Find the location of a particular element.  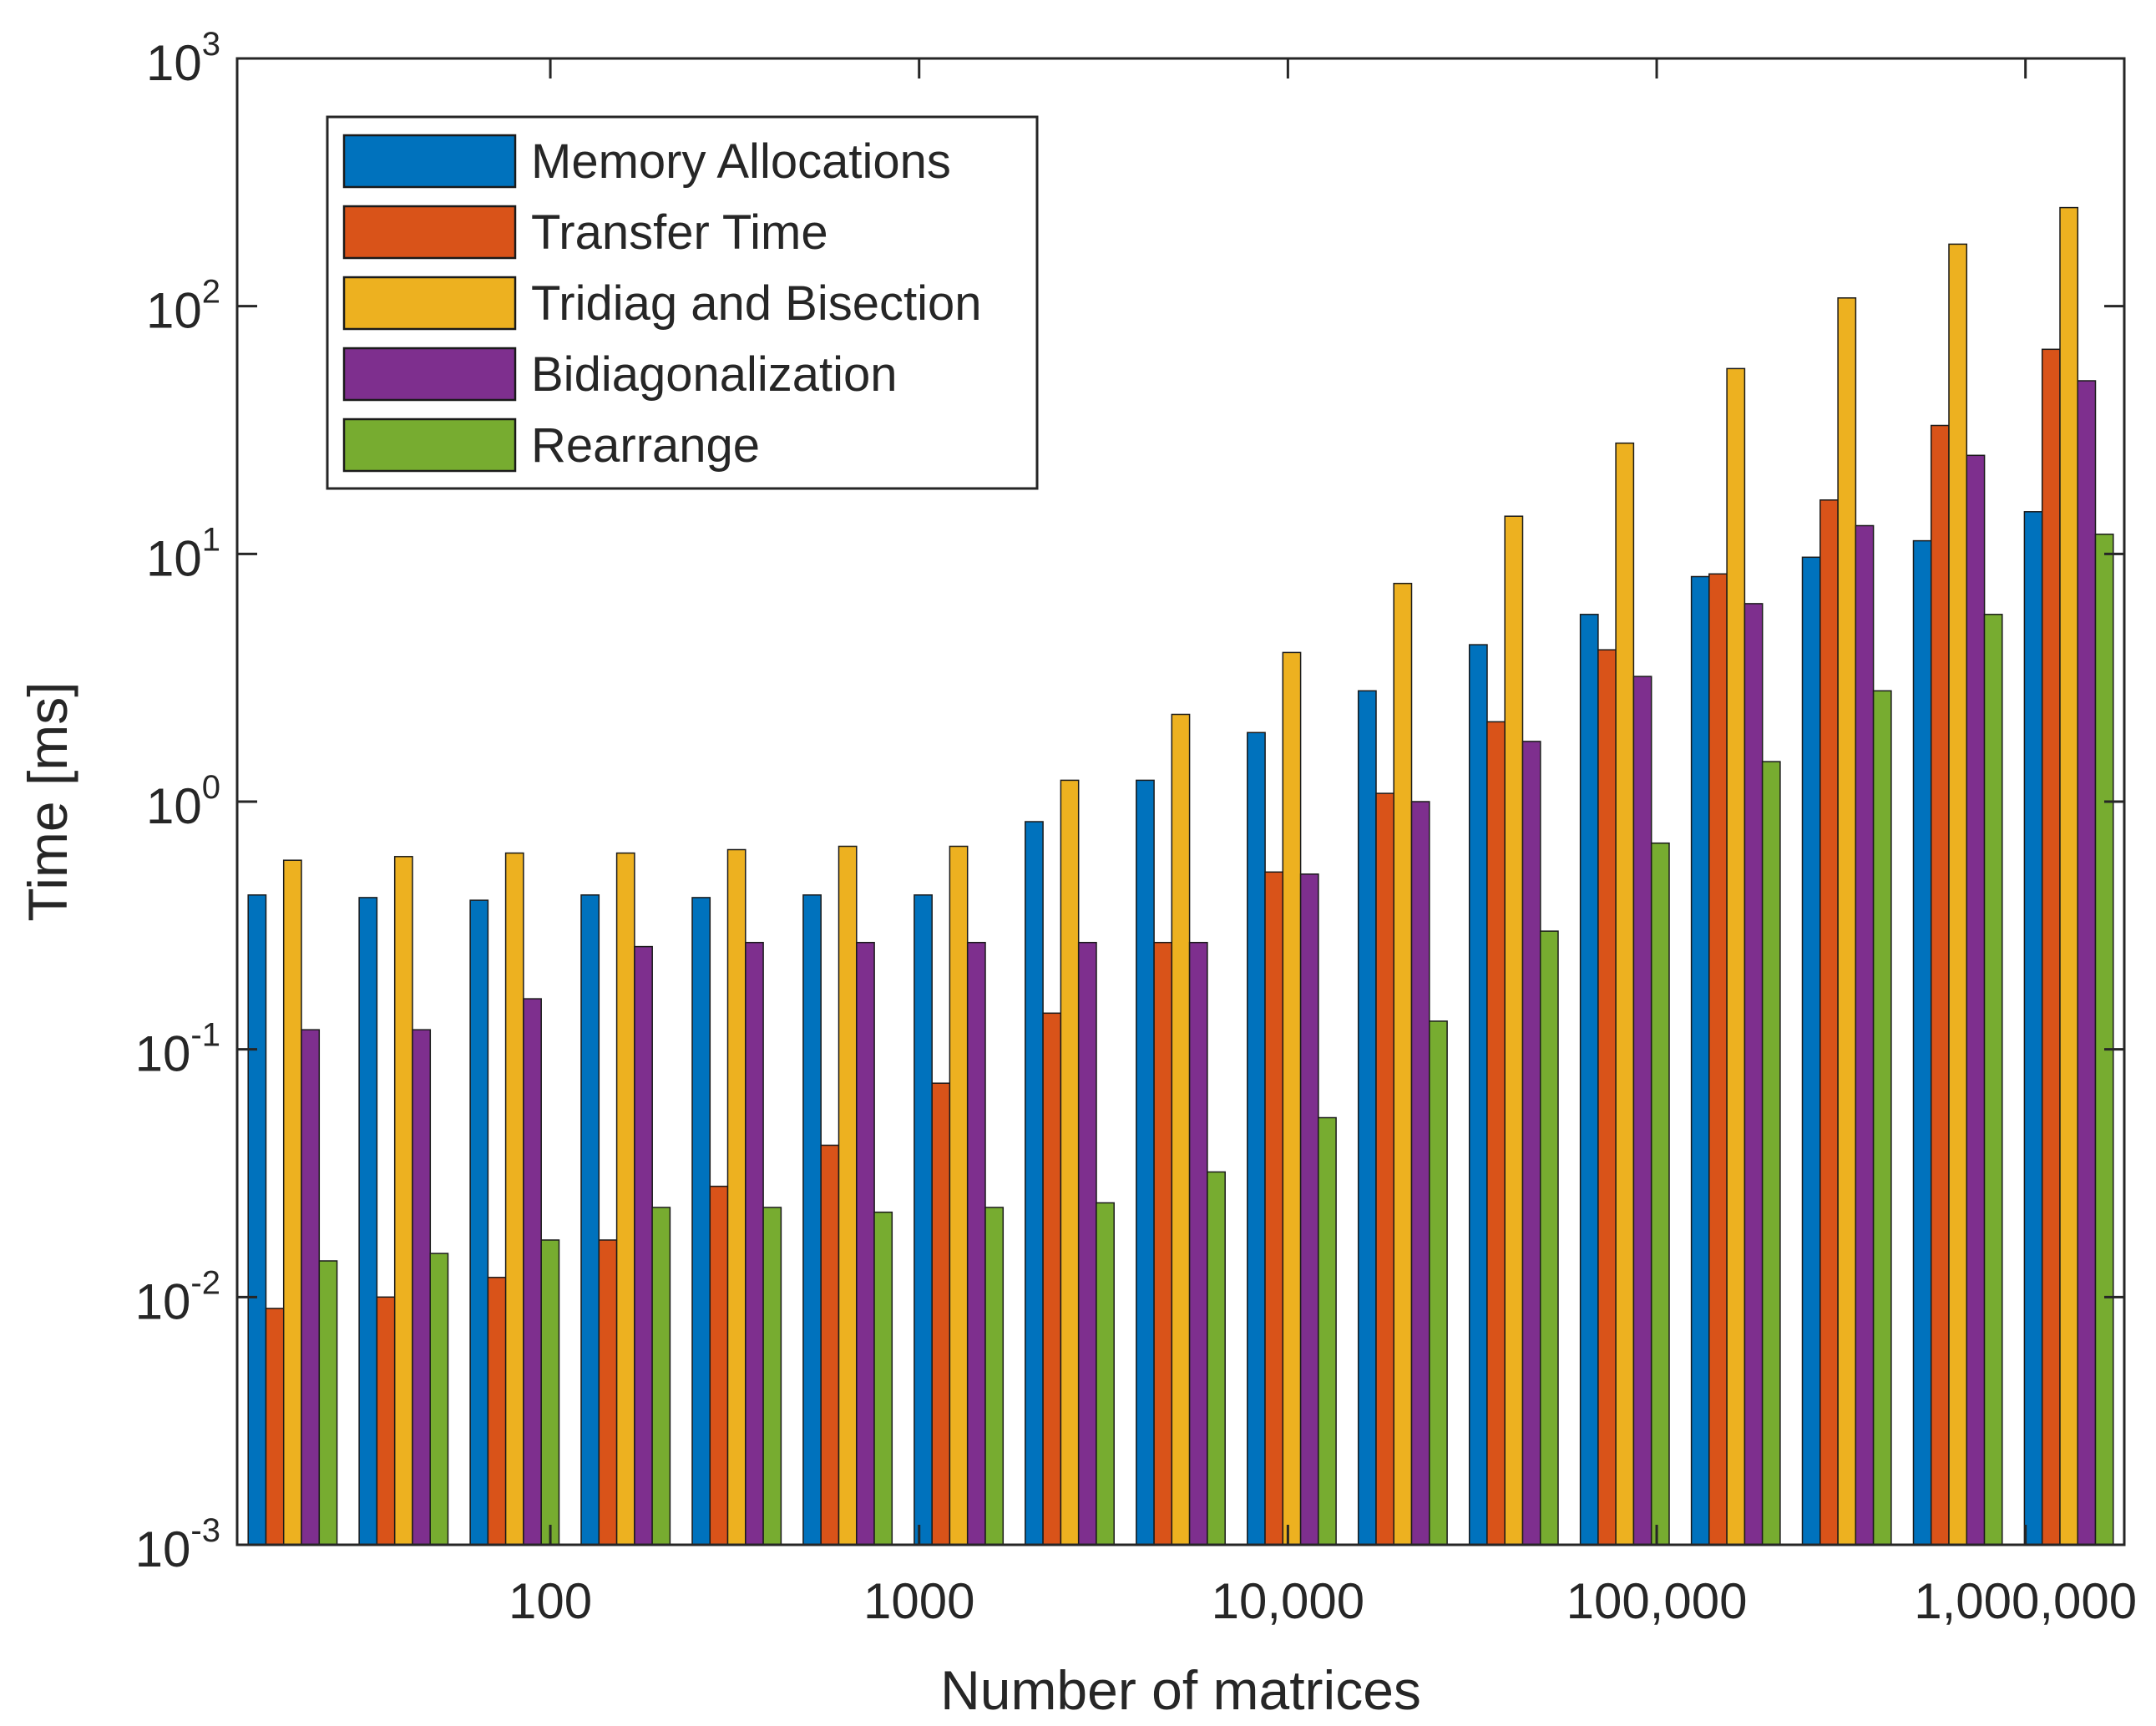

x-tick-label: 100,000 is located at coordinates (1657, 1601).